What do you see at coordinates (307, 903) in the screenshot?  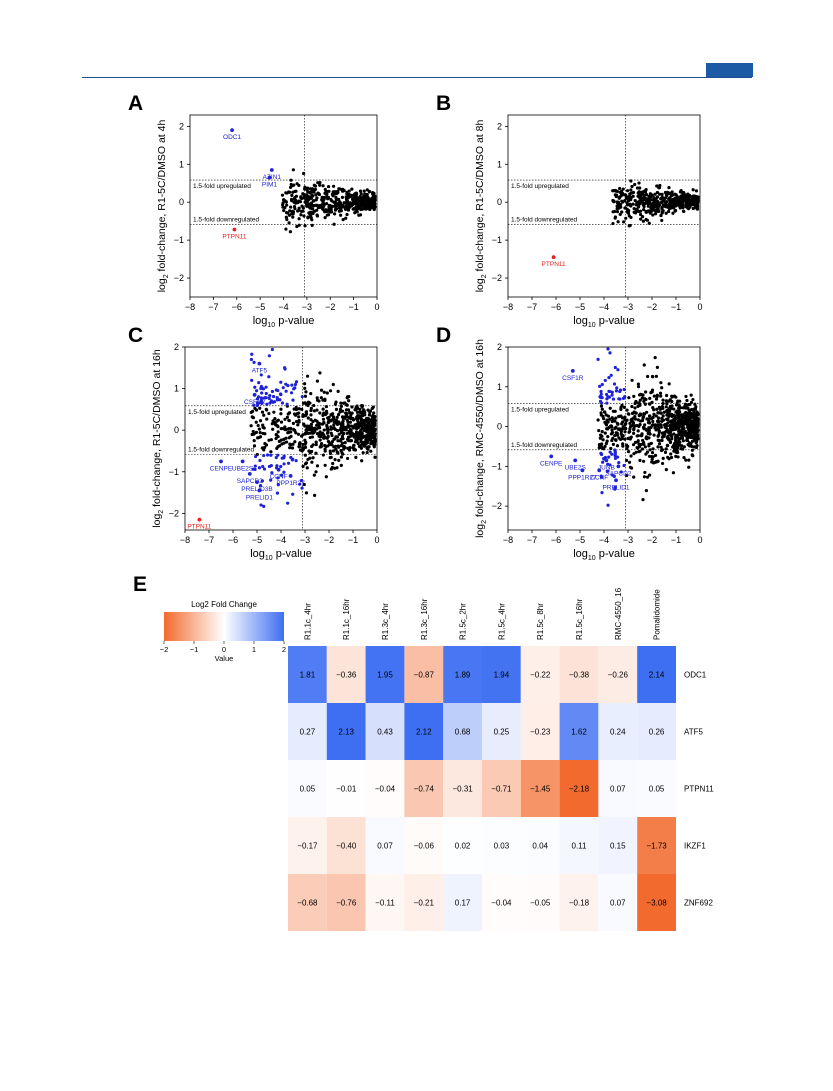 I see `heatmap-value: −0.68` at bounding box center [307, 903].